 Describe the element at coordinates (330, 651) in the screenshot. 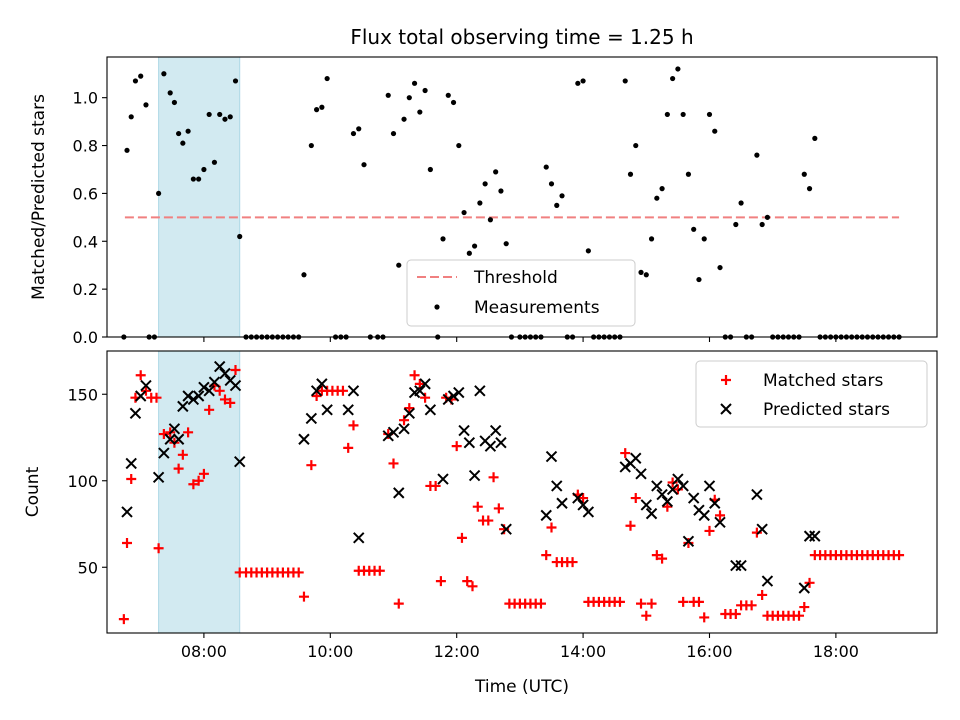

I see `x-tick-label: 10:00` at that location.